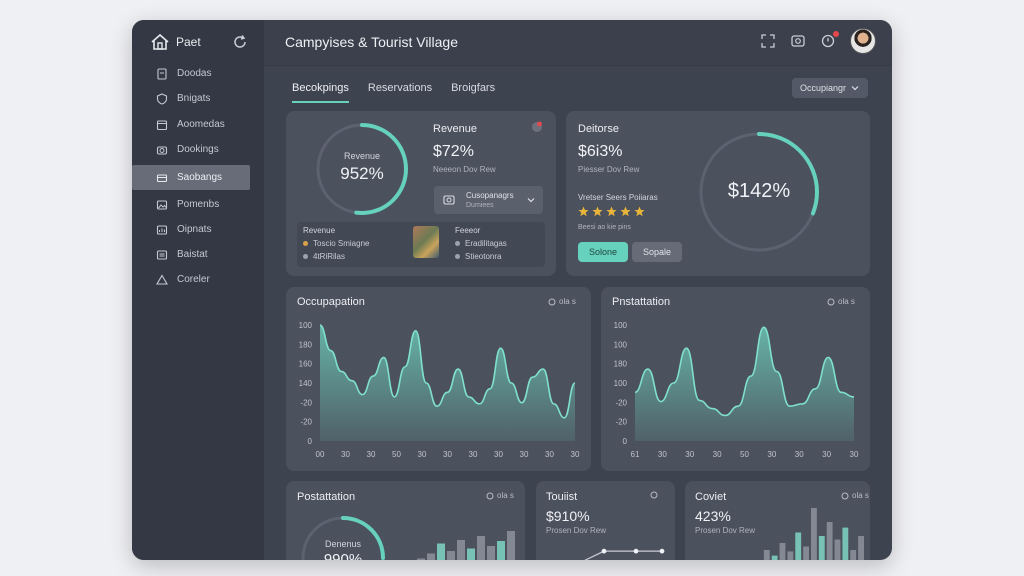 The width and height of the screenshot is (1024, 576). I want to click on revenue-title: Revenue, so click(455, 129).